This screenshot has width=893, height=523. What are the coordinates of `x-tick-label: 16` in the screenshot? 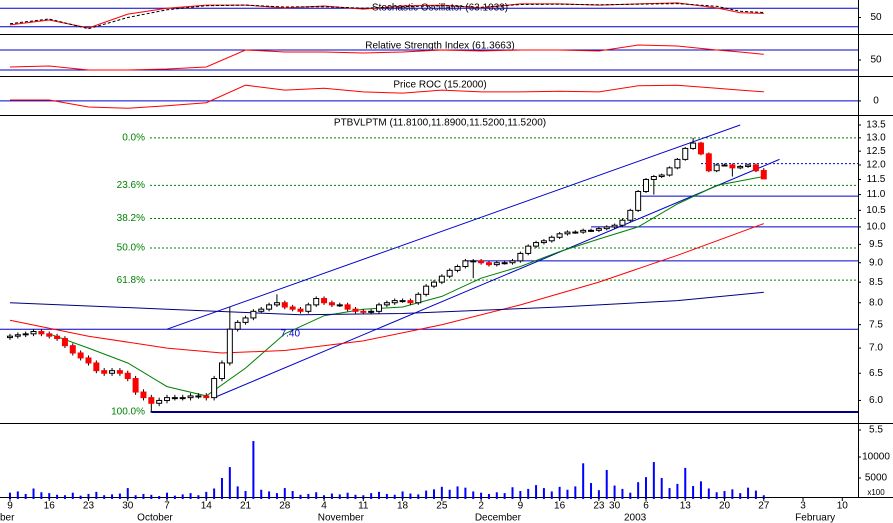 It's located at (50, 506).